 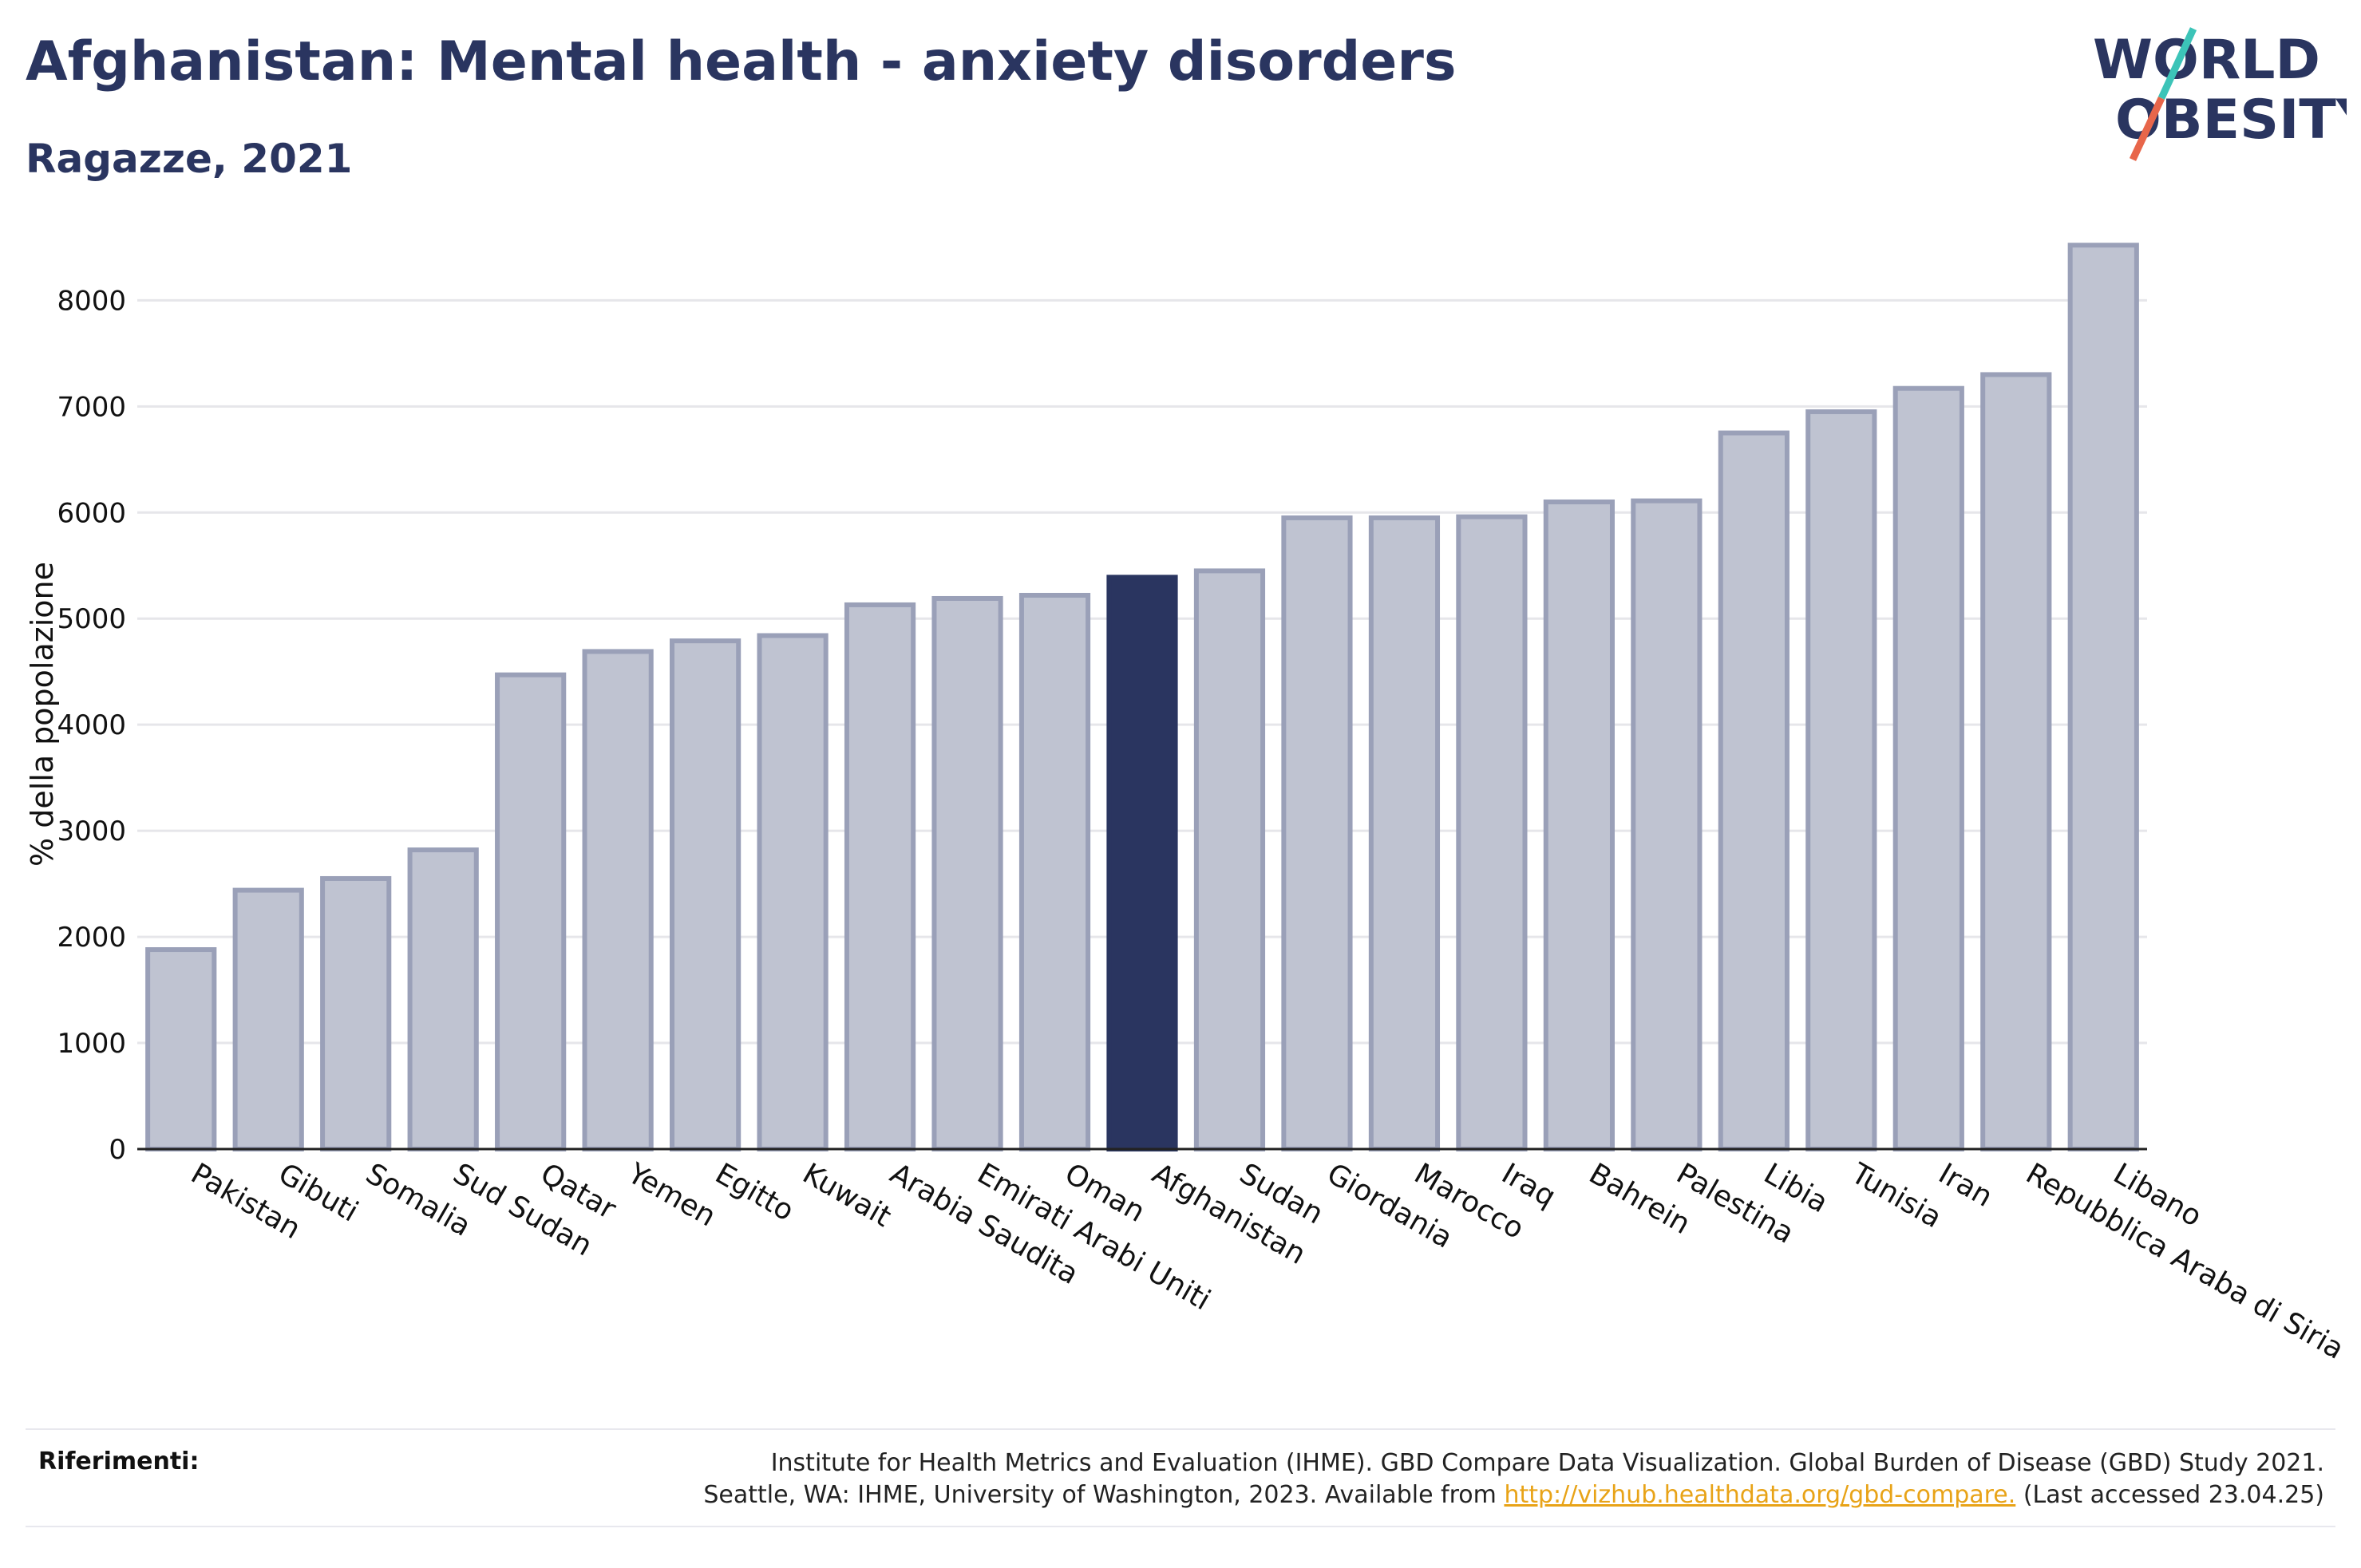 What do you see at coordinates (1639, 1199) in the screenshot?
I see `x-tick-label: Bahrein` at bounding box center [1639, 1199].